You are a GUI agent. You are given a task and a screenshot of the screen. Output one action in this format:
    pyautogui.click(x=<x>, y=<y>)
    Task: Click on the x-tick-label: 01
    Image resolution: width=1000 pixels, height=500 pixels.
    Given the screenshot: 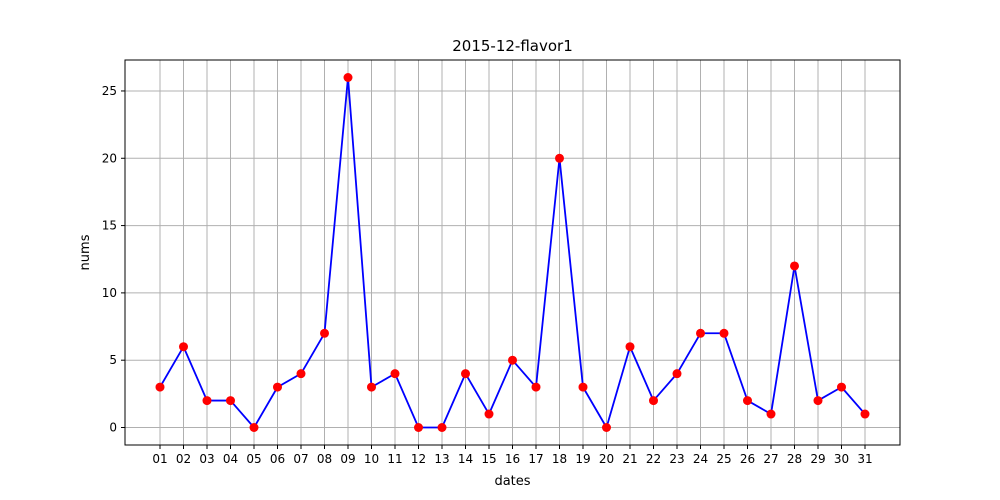 What is the action you would take?
    pyautogui.click(x=159, y=459)
    